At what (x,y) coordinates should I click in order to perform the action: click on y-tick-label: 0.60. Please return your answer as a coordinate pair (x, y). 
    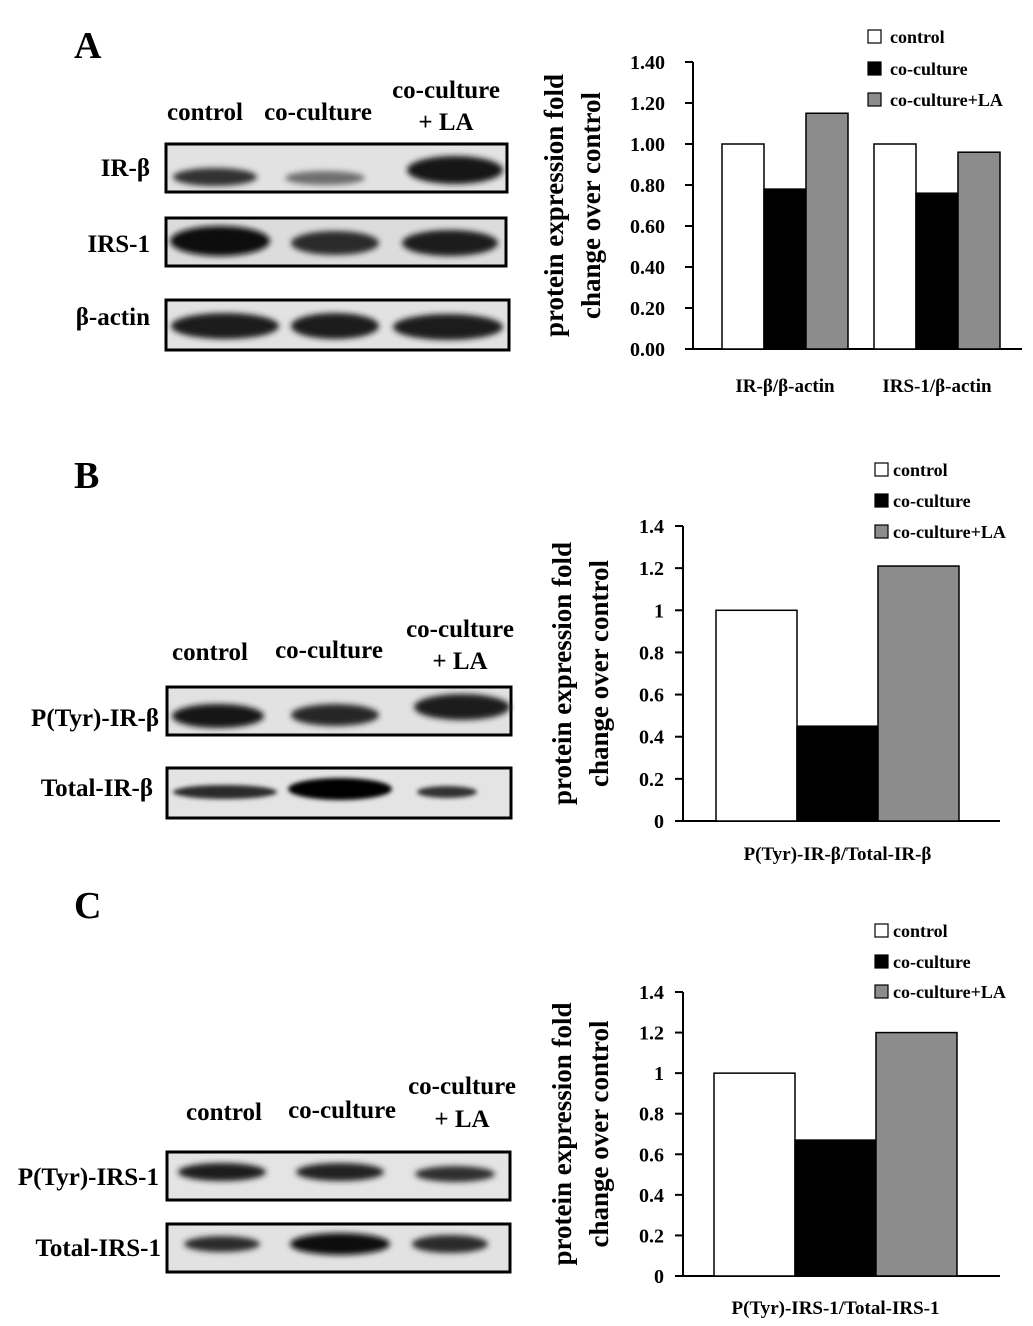
    Looking at the image, I should click on (647, 227).